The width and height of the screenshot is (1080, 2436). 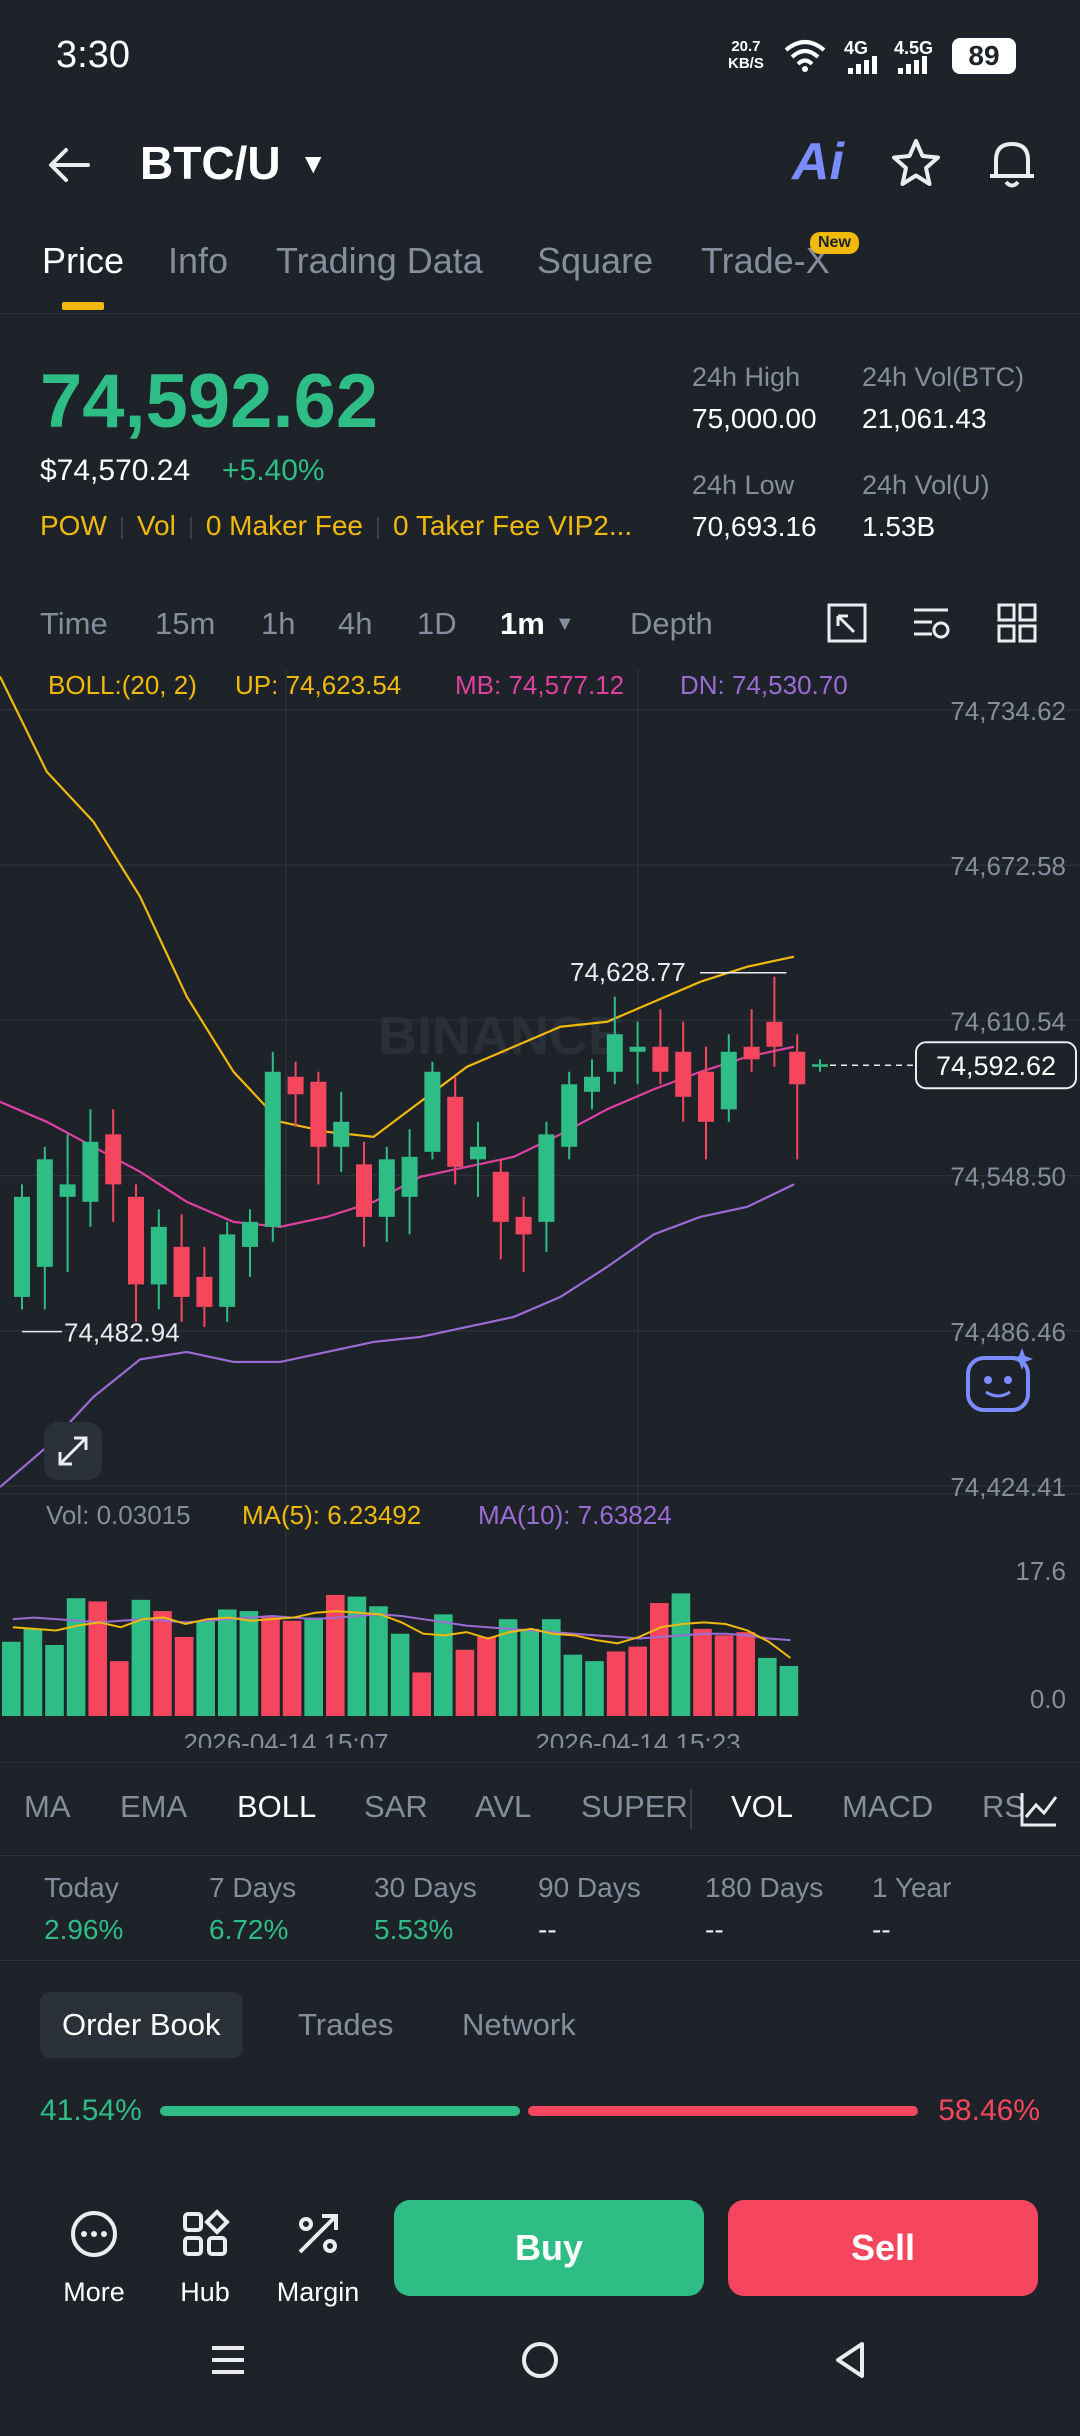 What do you see at coordinates (91, 2110) in the screenshot?
I see `buy-ratio: 41.54%` at bounding box center [91, 2110].